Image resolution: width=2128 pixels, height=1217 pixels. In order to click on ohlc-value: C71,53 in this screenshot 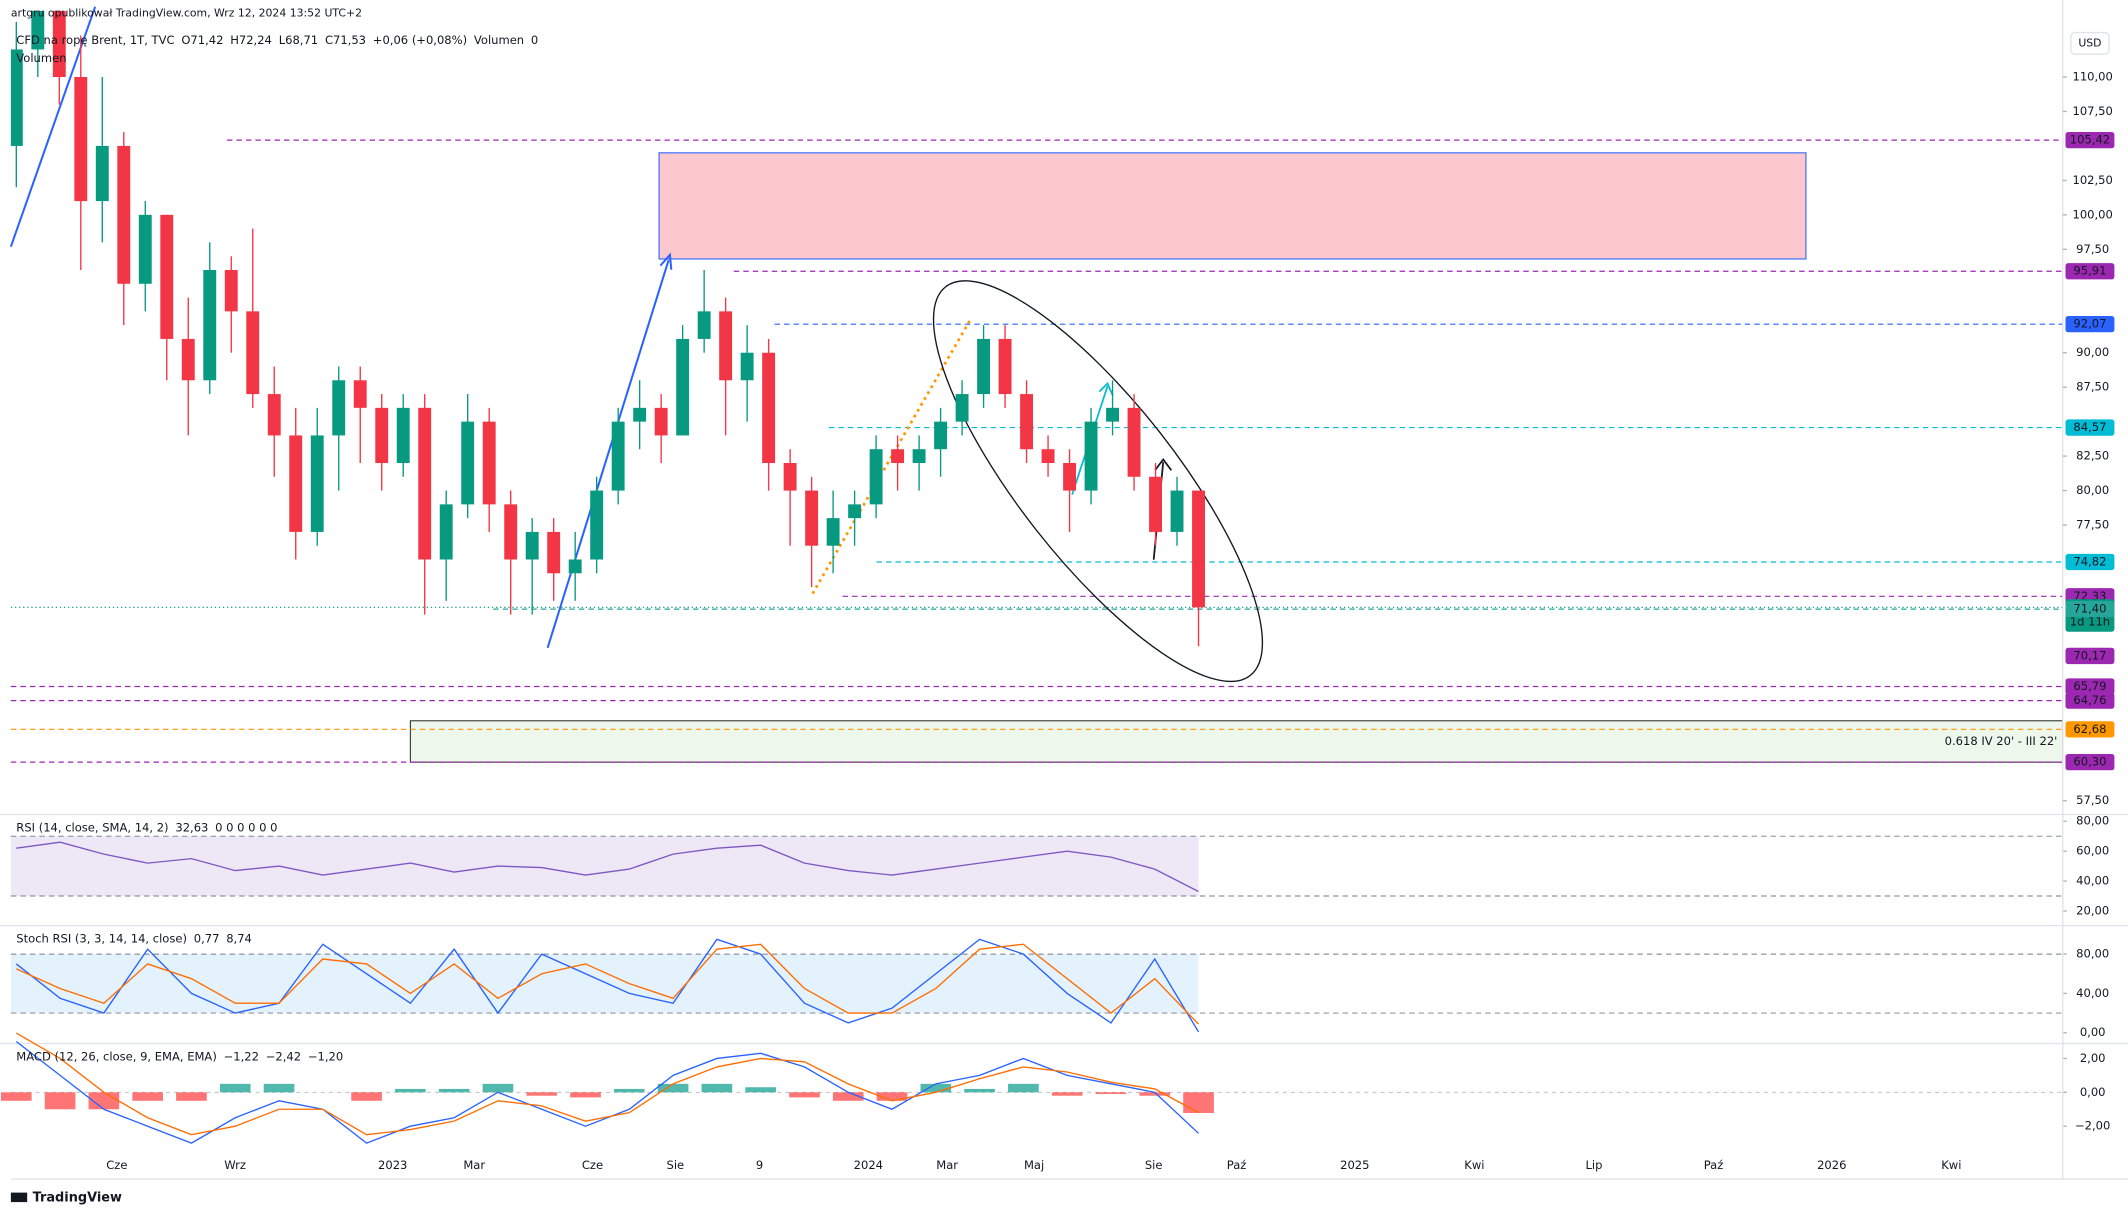, I will do `click(345, 40)`.